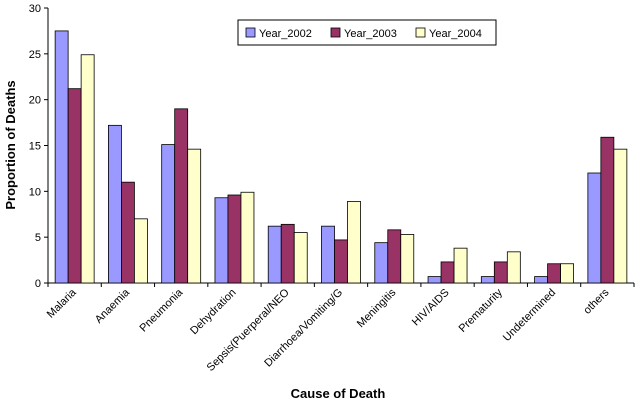  I want to click on x-axis-title: Cause of Death, so click(338, 393).